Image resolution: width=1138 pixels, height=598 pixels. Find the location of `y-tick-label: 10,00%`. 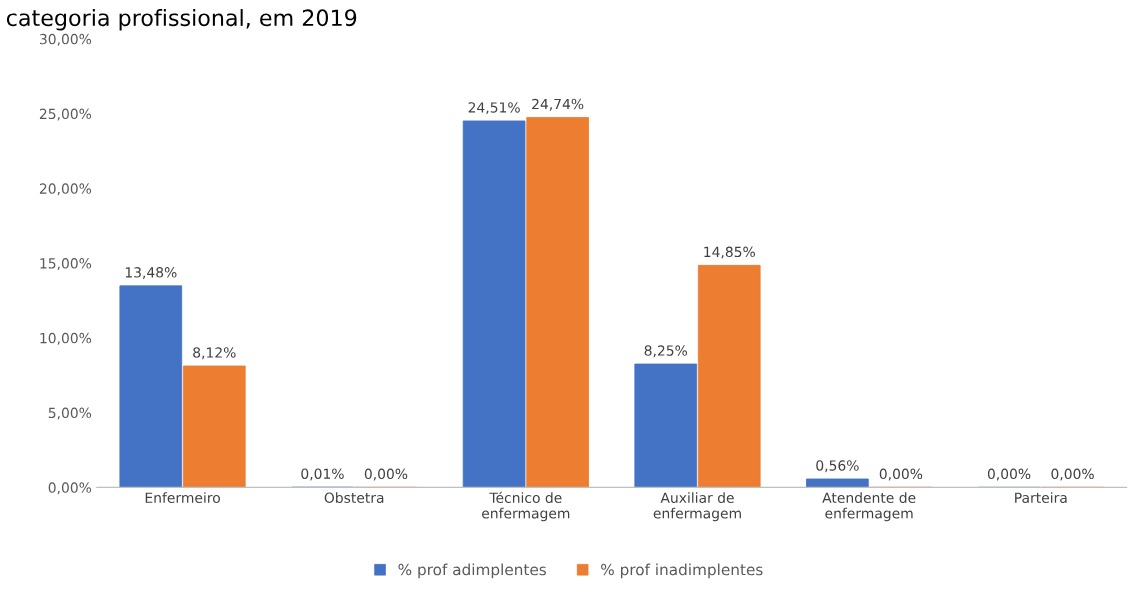

y-tick-label: 10,00% is located at coordinates (66, 338).